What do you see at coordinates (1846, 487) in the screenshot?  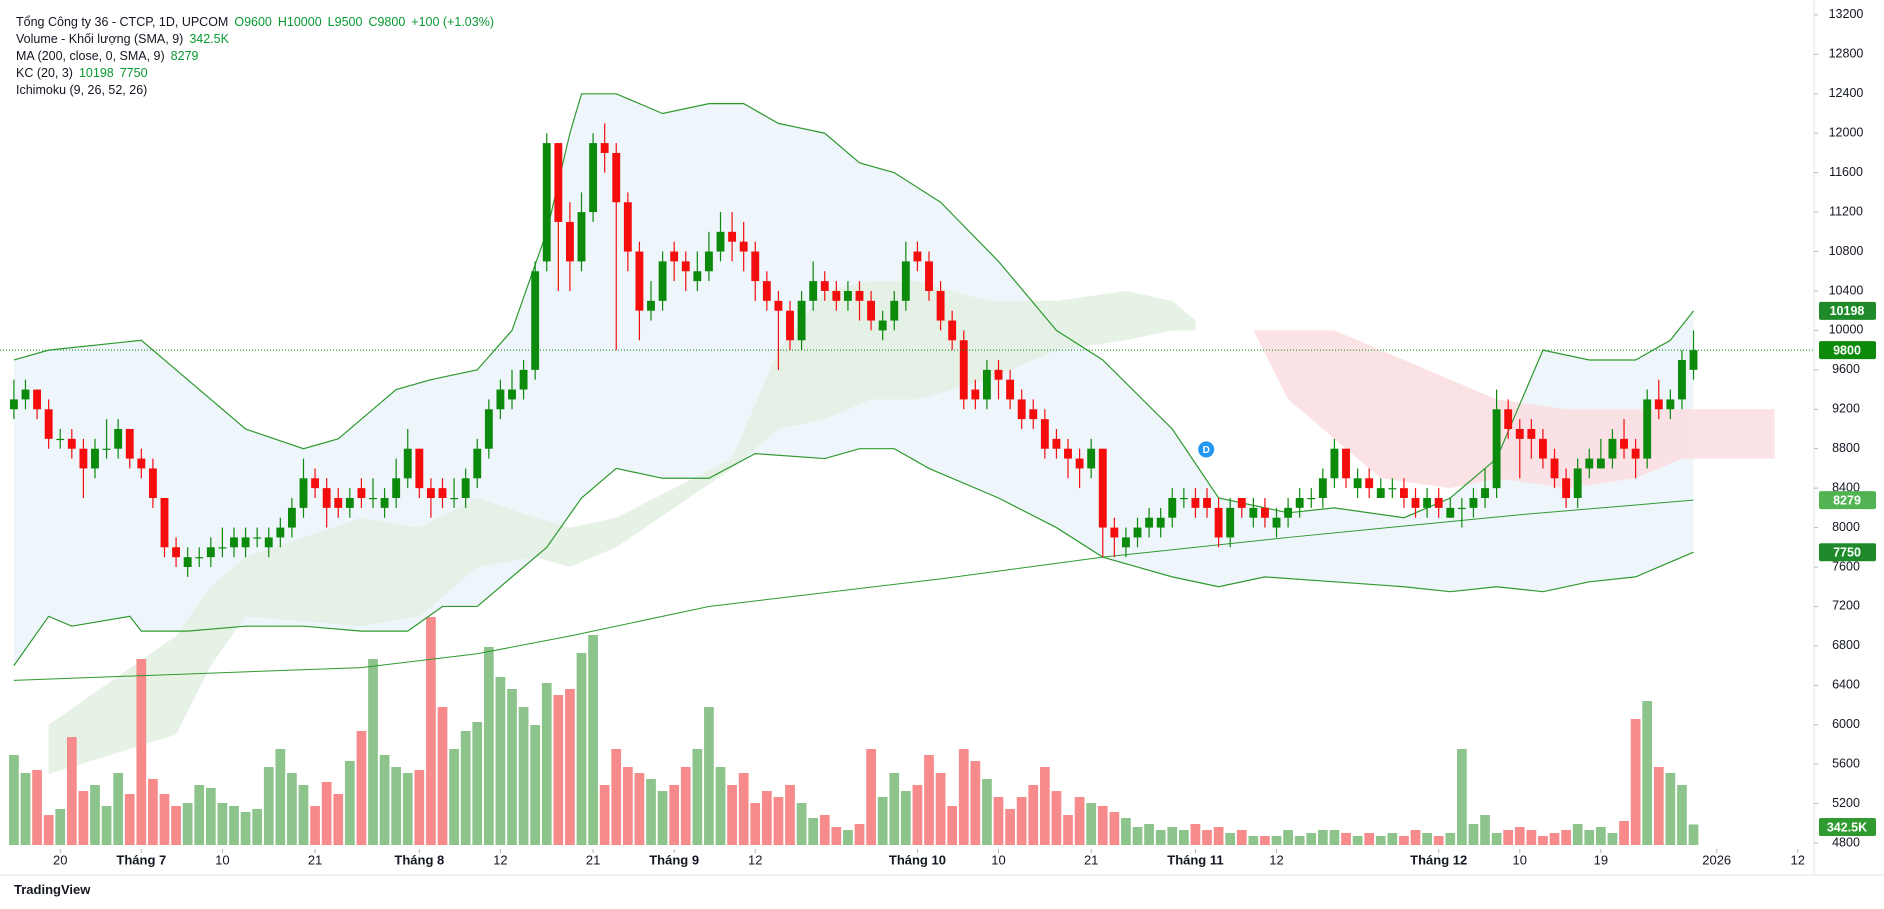 I see `y-tick-label: 8400` at bounding box center [1846, 487].